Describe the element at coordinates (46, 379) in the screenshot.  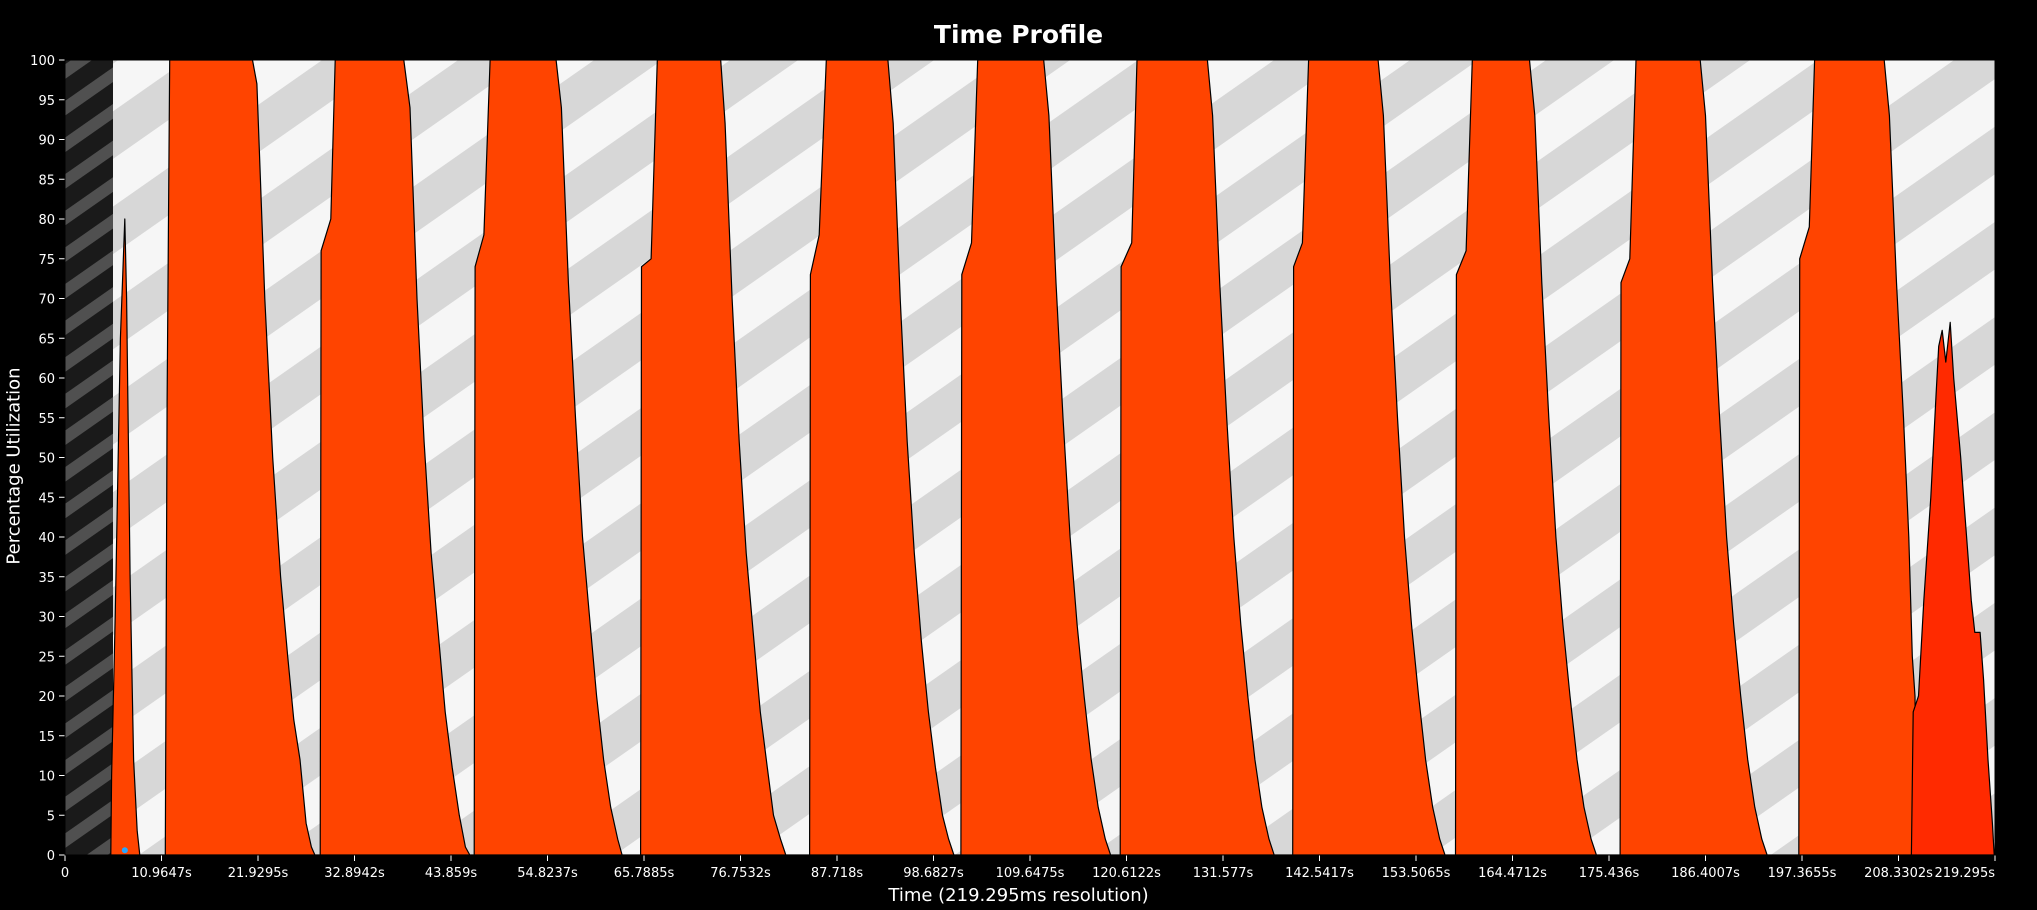
I see `y-tick-label: 60` at that location.